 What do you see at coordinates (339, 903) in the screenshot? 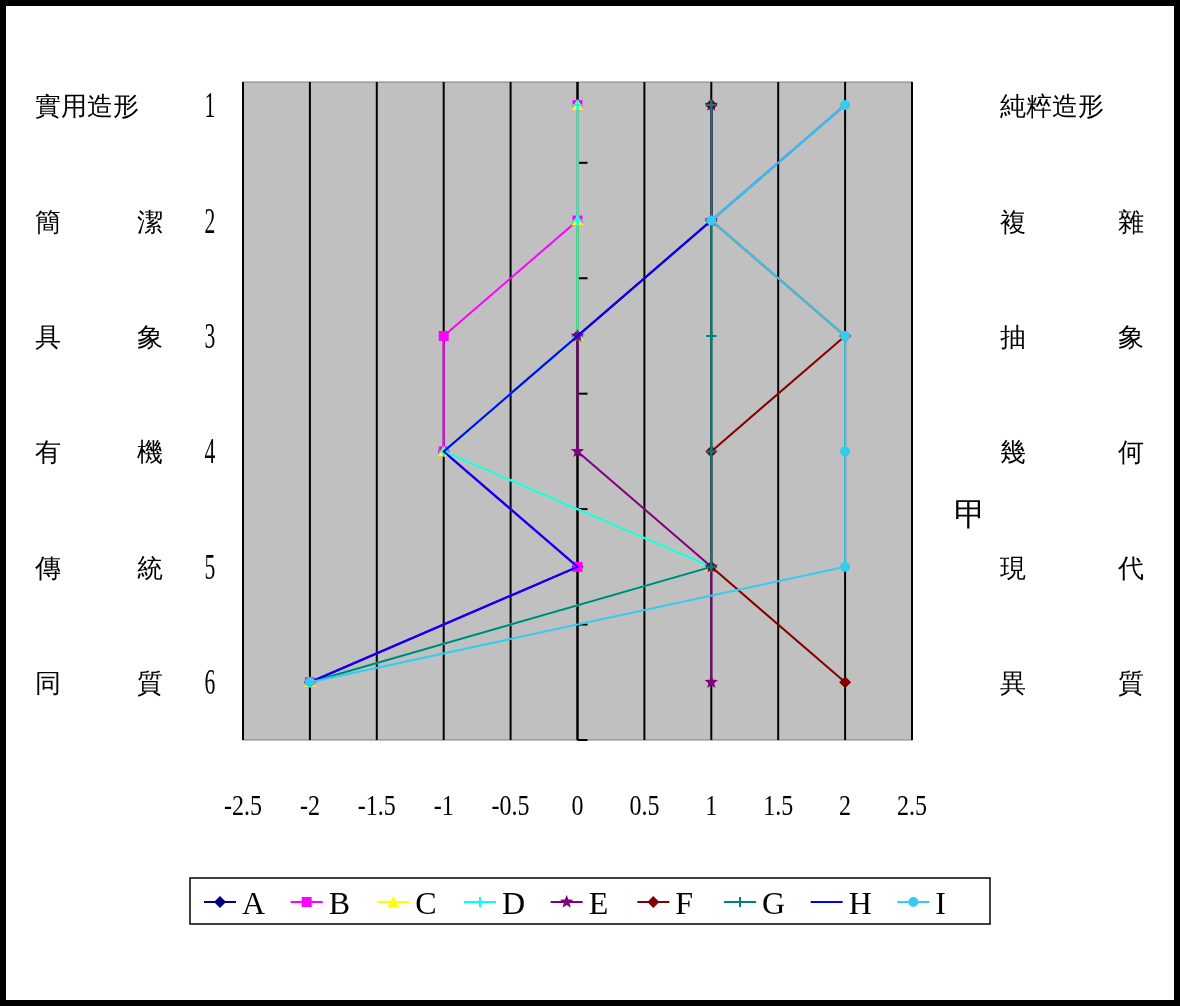
I see `legend-label: B` at bounding box center [339, 903].